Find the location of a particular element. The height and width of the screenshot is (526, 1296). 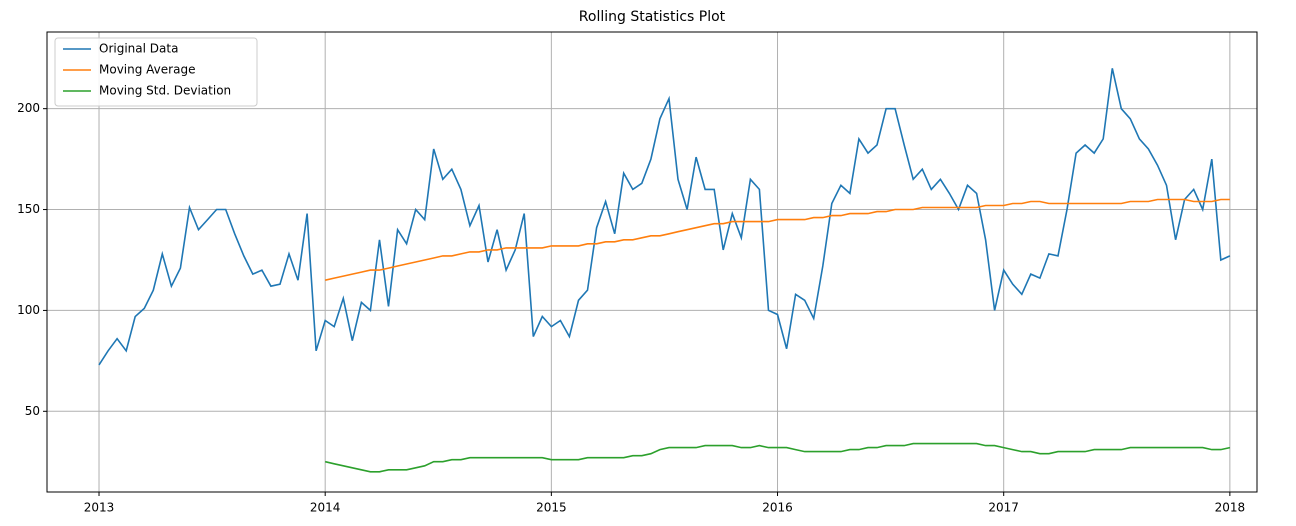

legend-box is located at coordinates (156, 72).